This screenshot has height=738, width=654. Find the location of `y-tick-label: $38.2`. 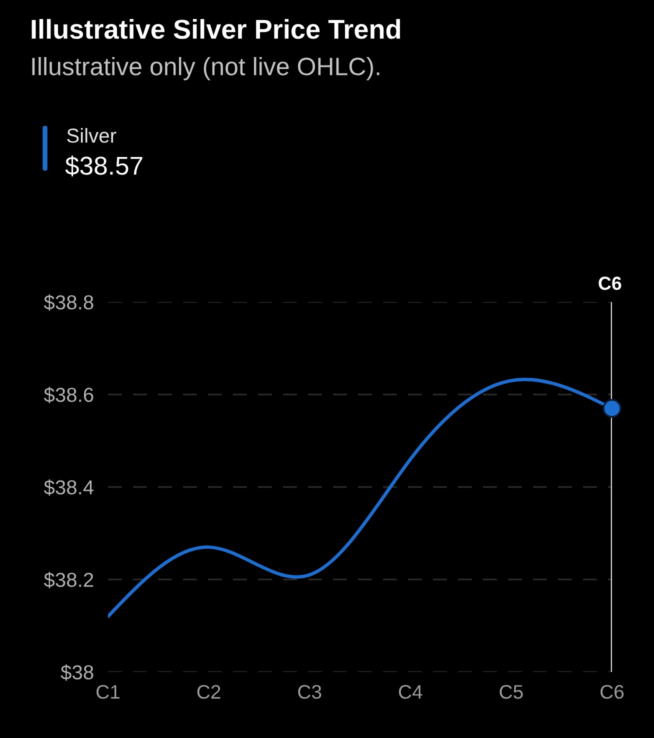

y-tick-label: $38.2 is located at coordinates (69, 580).